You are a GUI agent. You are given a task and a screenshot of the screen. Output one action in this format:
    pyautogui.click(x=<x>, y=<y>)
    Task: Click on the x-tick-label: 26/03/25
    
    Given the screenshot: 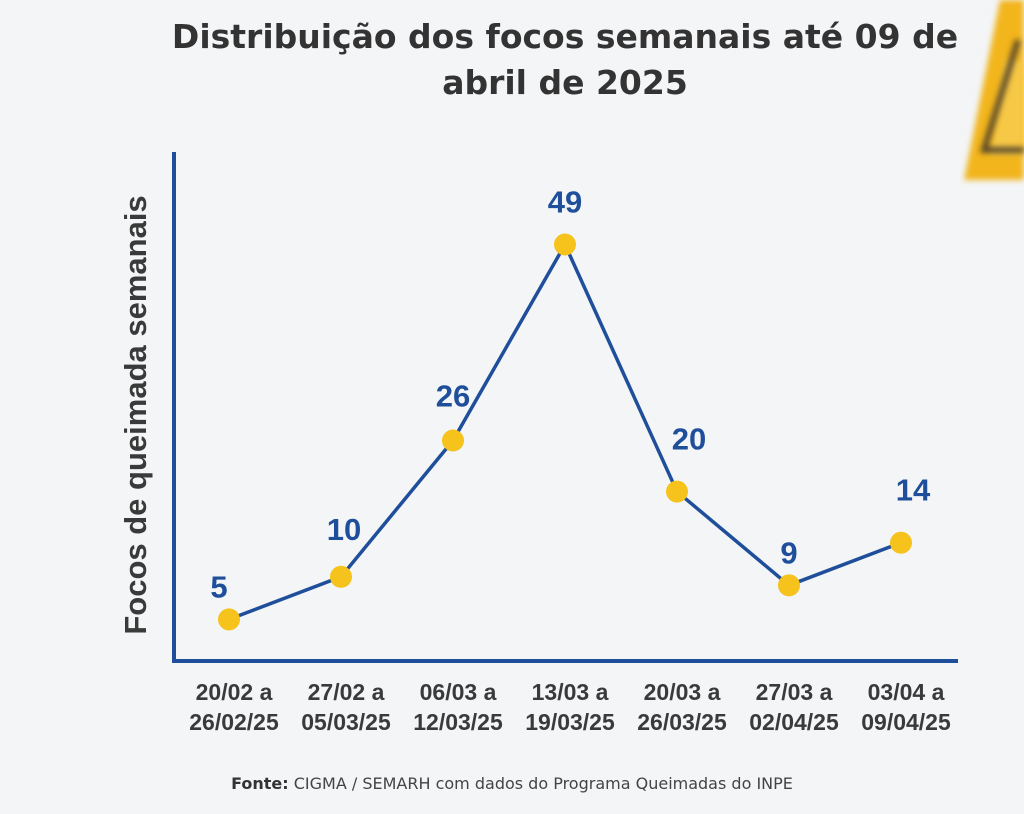 What is the action you would take?
    pyautogui.click(x=682, y=722)
    